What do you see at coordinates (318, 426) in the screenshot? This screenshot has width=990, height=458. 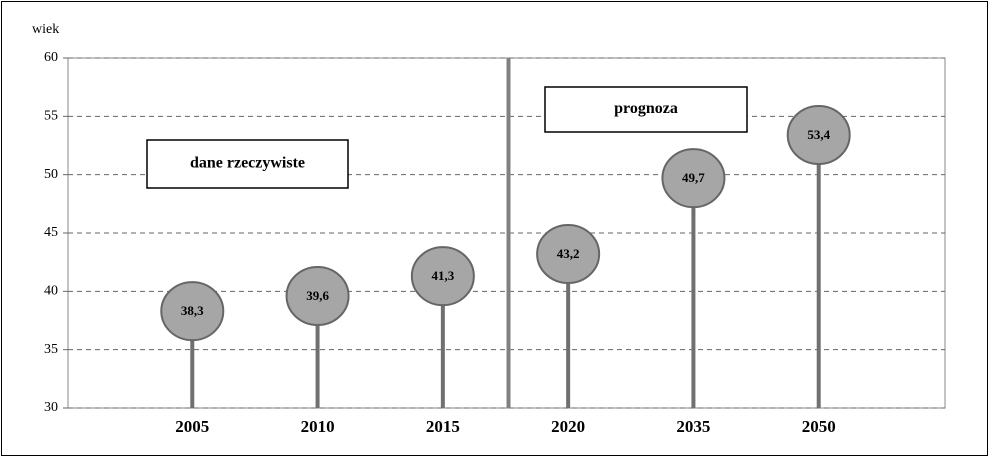 I see `x-tick-label: 2010` at bounding box center [318, 426].